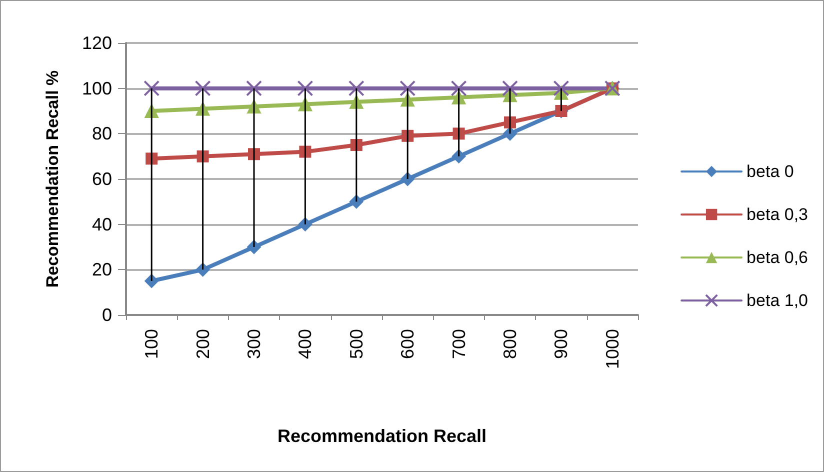 The image size is (824, 472). Describe the element at coordinates (102, 224) in the screenshot. I see `y-tick-label: 40` at that location.